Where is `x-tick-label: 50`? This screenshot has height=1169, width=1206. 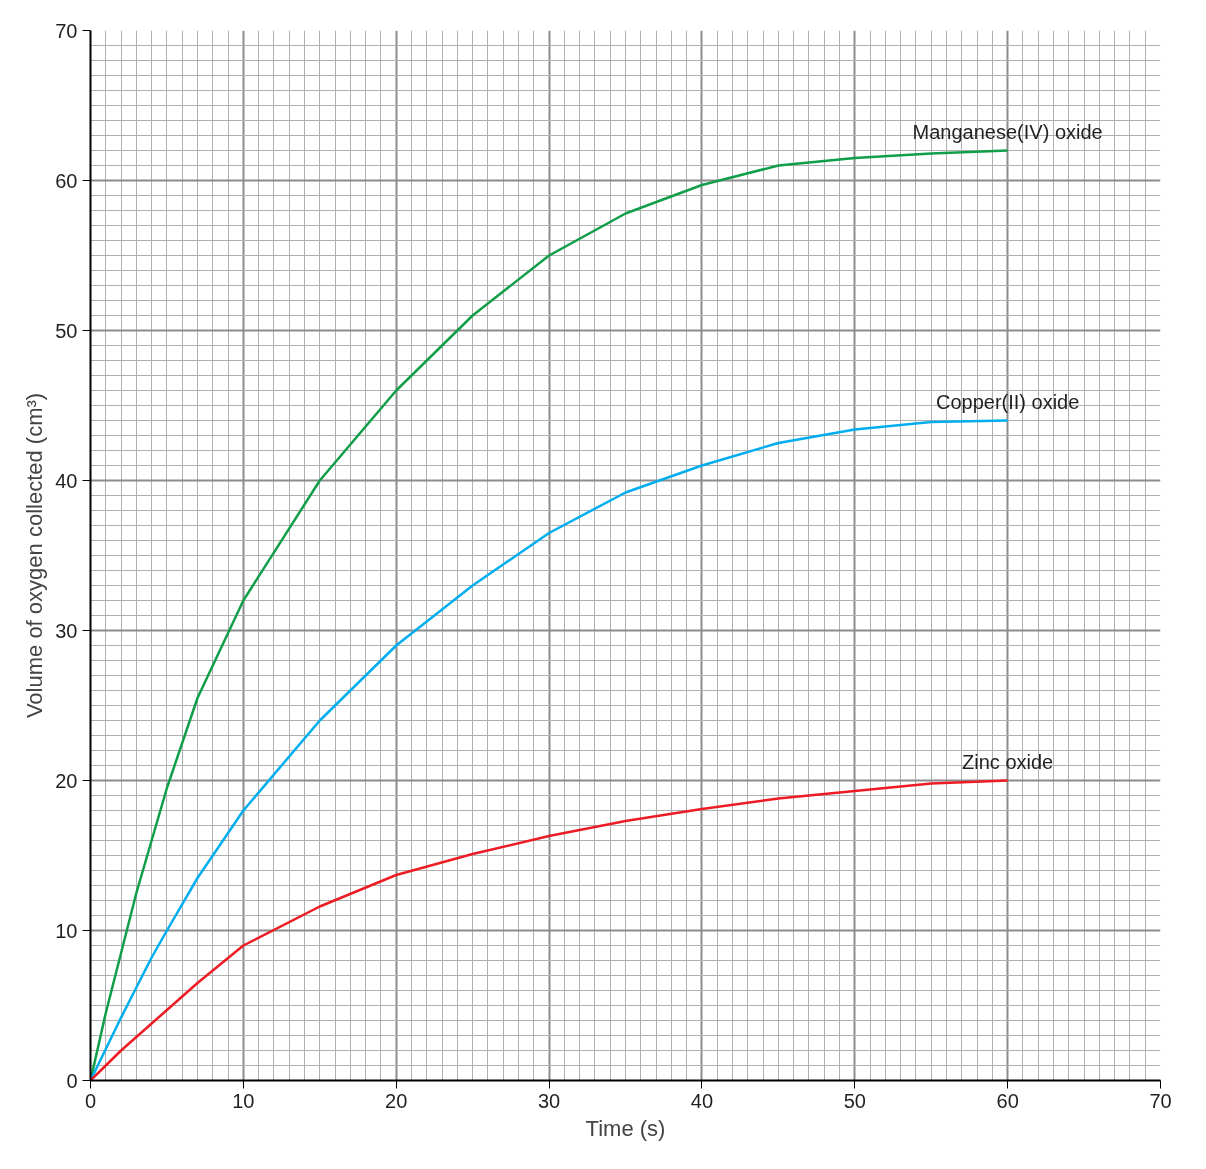 x-tick-label: 50 is located at coordinates (854, 1100).